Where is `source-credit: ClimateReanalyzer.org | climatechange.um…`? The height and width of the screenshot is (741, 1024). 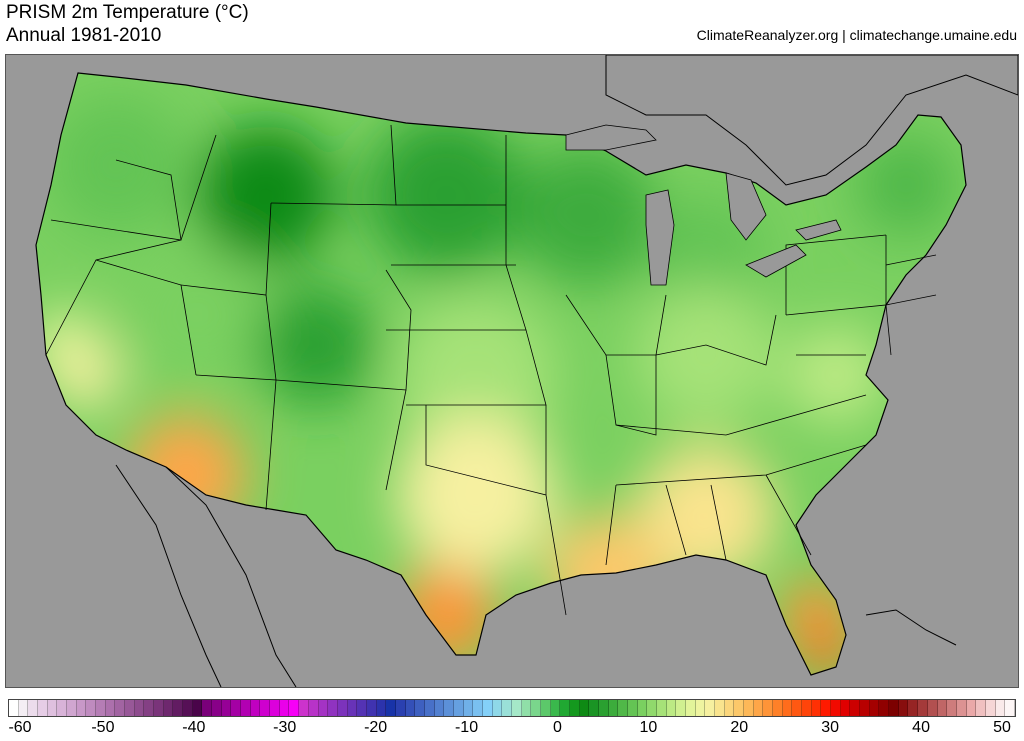 source-credit: ClimateReanalyzer.org | climatechange.um… is located at coordinates (856, 35).